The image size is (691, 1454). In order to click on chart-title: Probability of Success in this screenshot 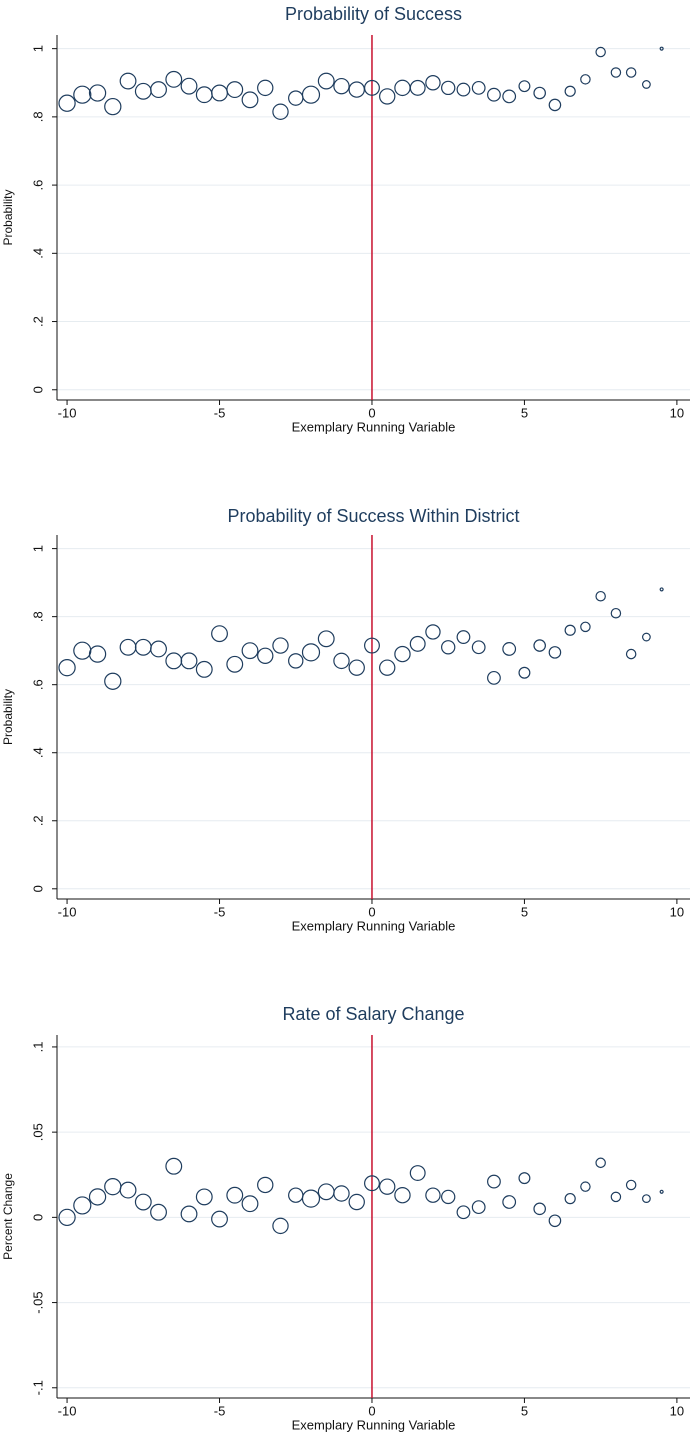, I will do `click(373, 14)`.